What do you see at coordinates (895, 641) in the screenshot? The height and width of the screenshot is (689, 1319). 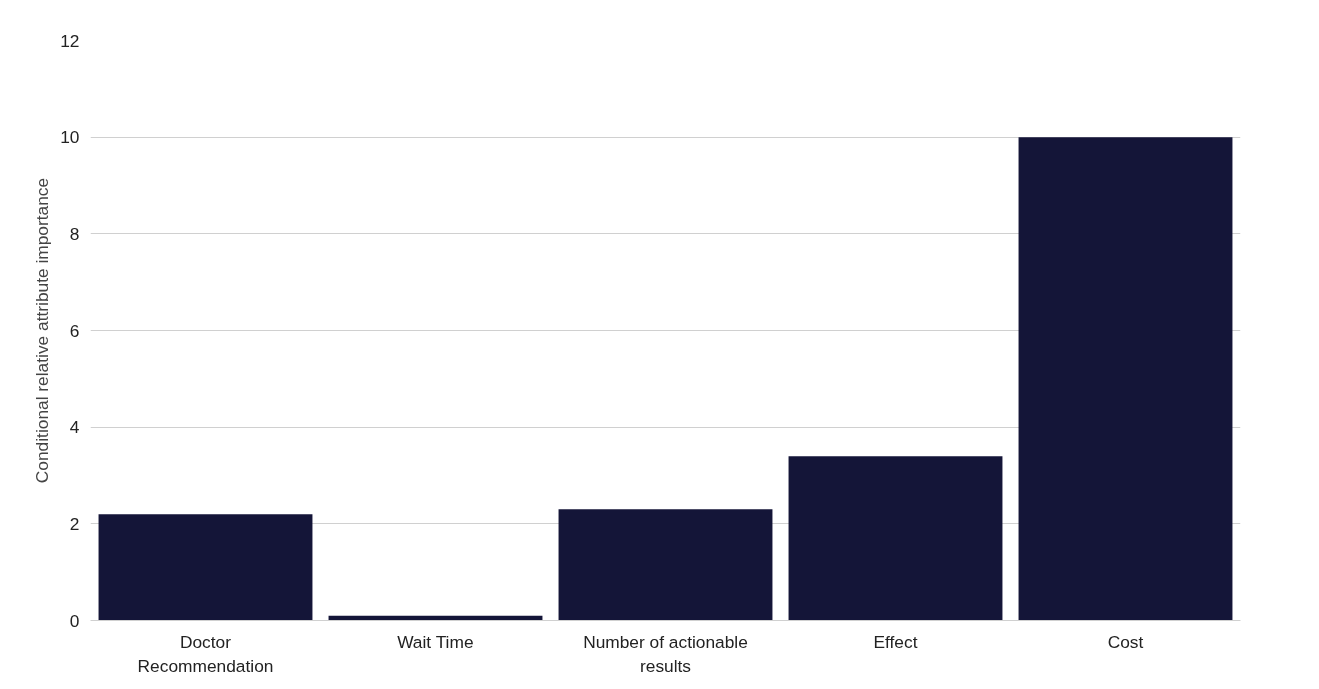 I see `x-tick-label: Effect` at bounding box center [895, 641].